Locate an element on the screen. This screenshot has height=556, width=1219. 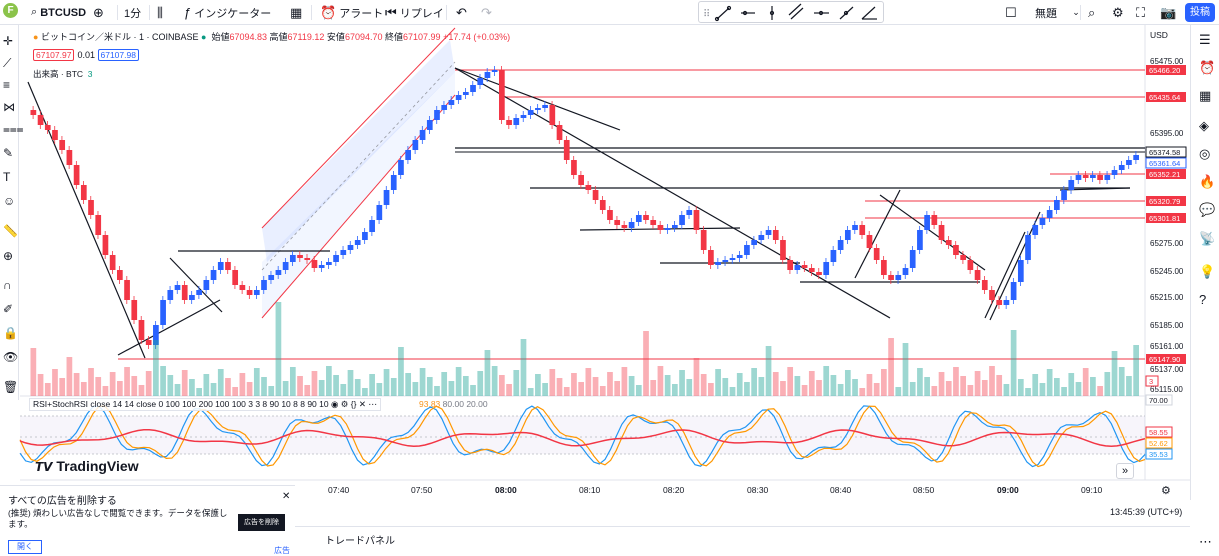
symbol-search: ⌕ BTCUSD is located at coordinates (58, 12).